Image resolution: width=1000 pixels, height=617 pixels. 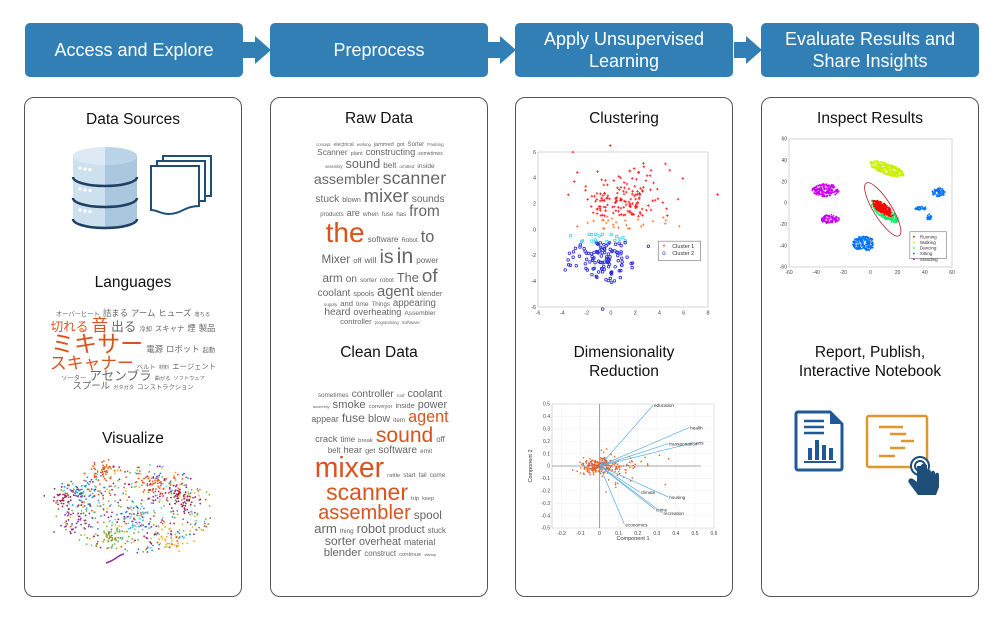 What do you see at coordinates (189, 379) in the screenshot?
I see `cloud-word: ソフトウェア` at bounding box center [189, 379].